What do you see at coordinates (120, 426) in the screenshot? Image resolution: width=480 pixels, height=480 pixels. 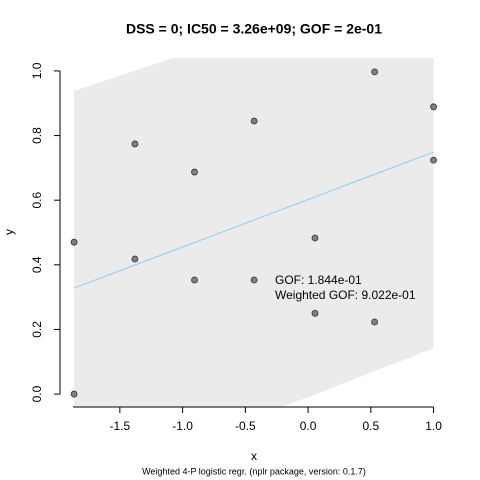 I see `x-tick-label: -1.5` at bounding box center [120, 426].